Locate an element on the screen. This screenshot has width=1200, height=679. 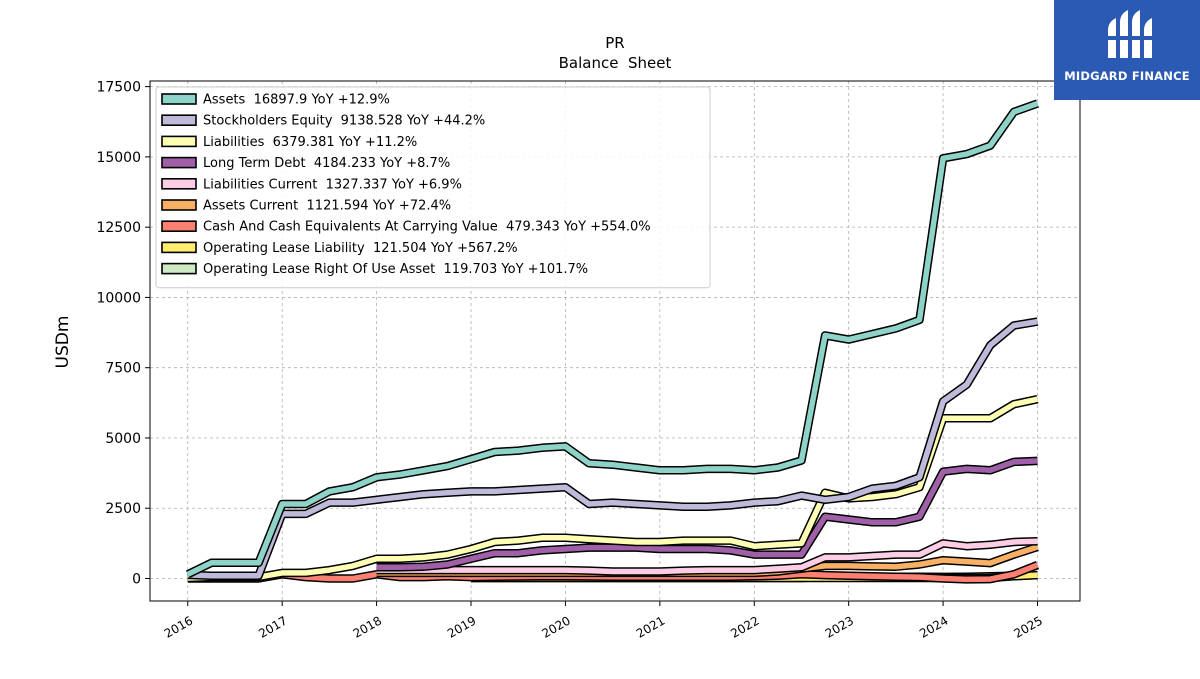
legend-label: Long Term Debt 4184.233 YoY +8.7% is located at coordinates (326, 163).